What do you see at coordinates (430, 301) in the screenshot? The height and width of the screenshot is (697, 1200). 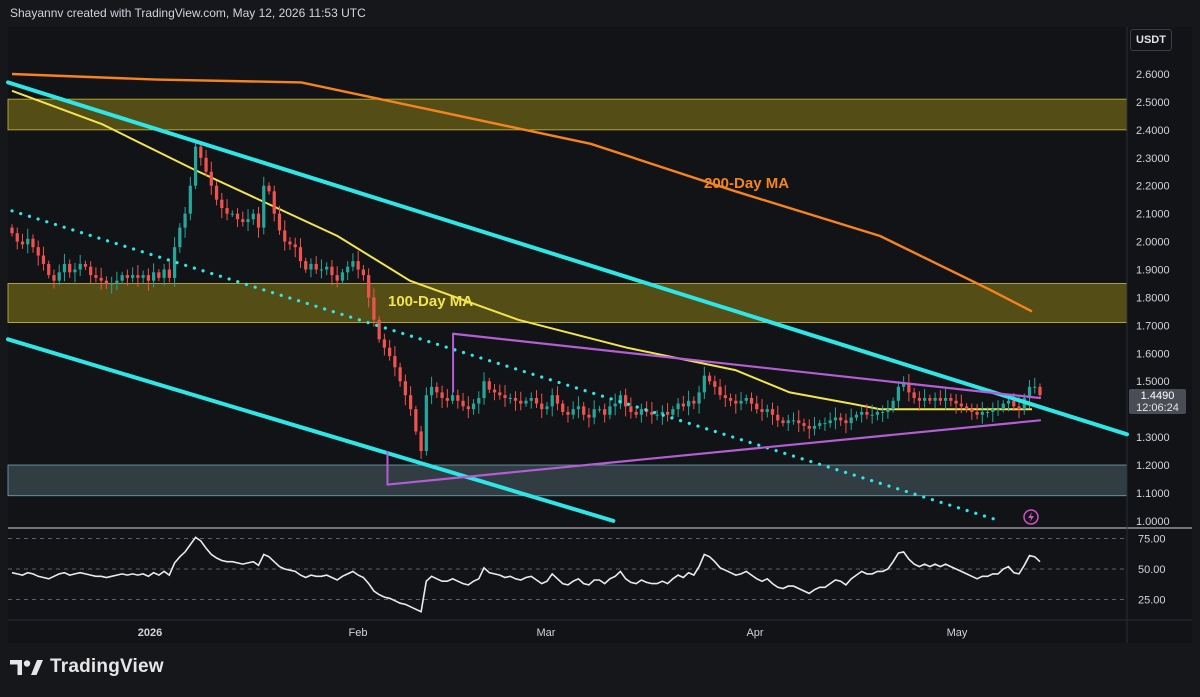 I see `ma100-annotation: 100-Day MA` at bounding box center [430, 301].